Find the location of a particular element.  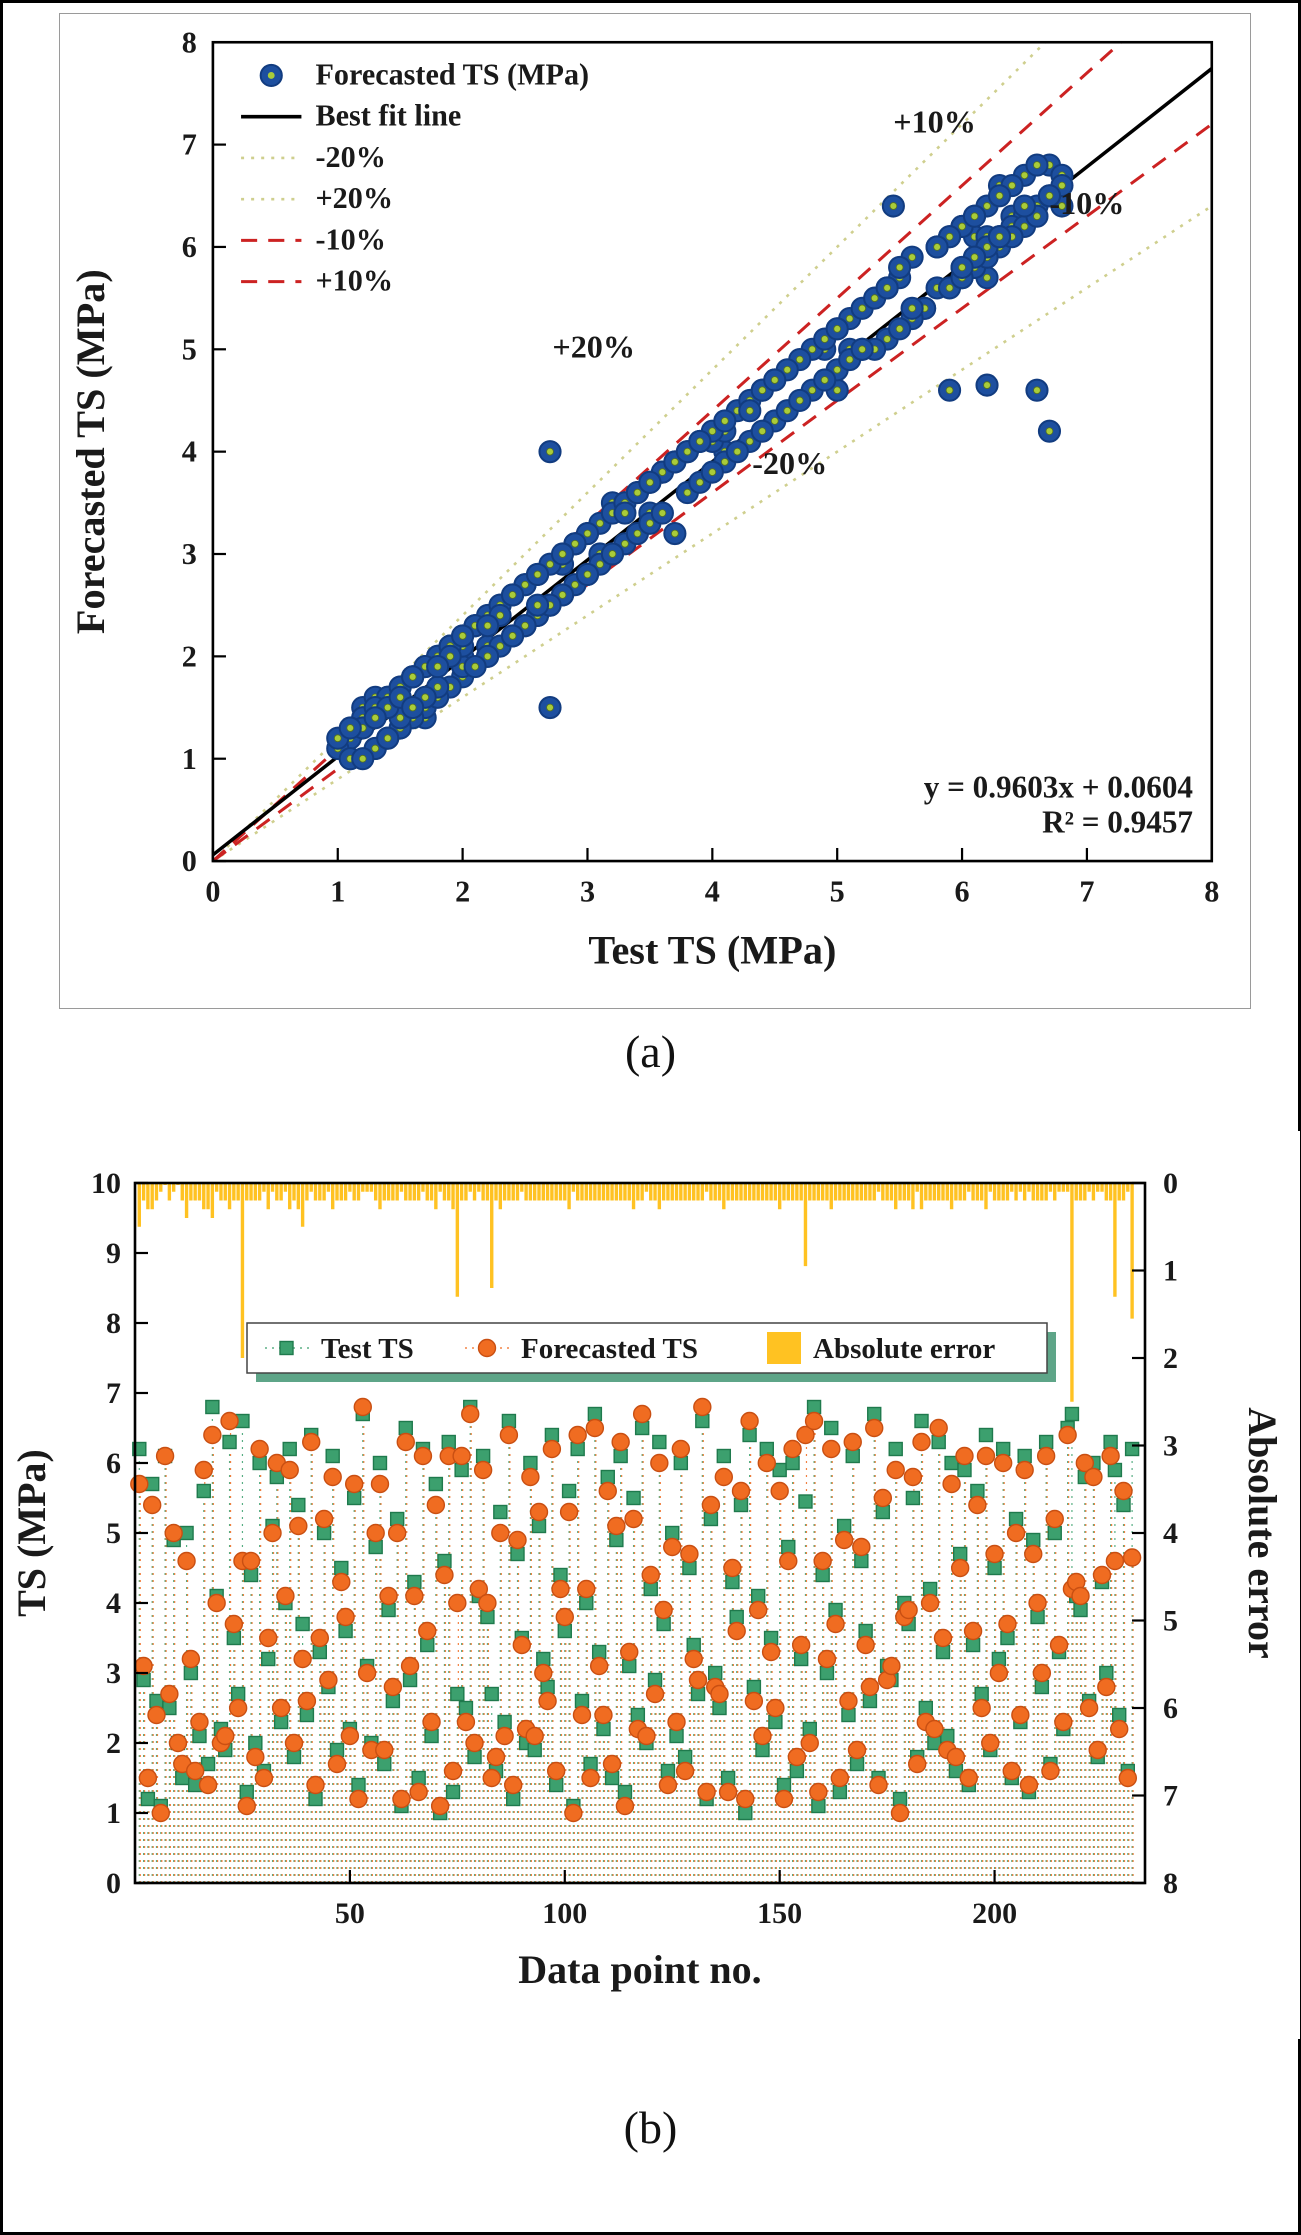

svg-text: y = 0.9603x + 0.0604 is located at coordinates (1058, 787).